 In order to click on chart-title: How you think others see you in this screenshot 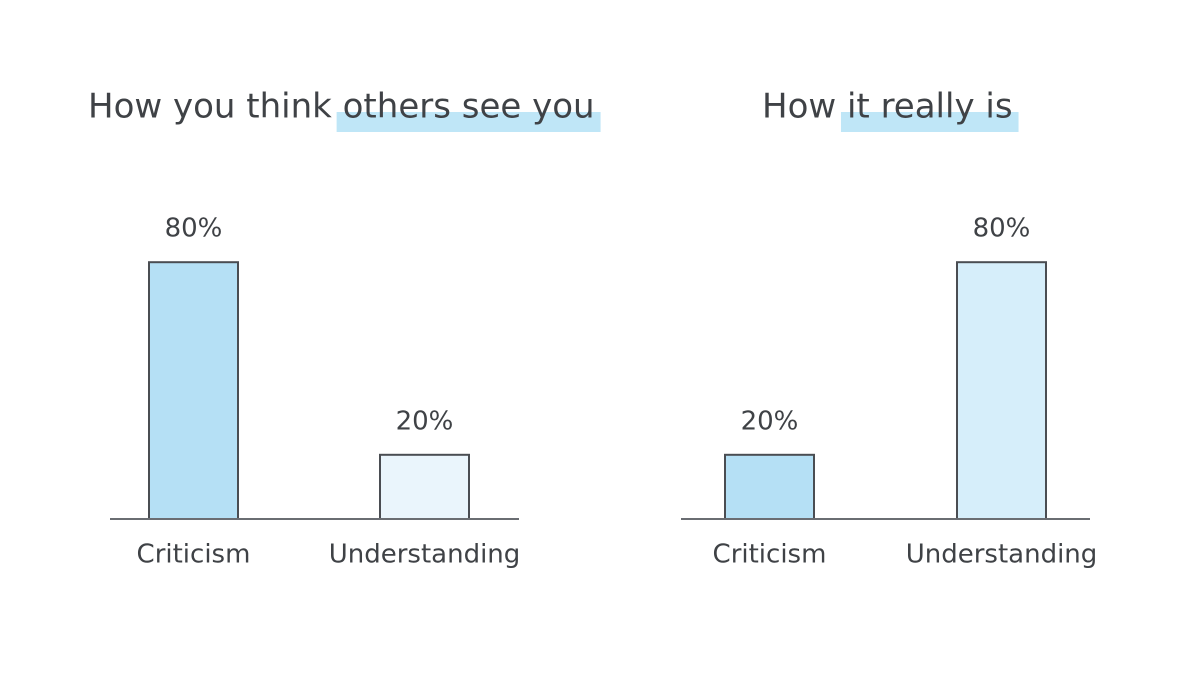, I will do `click(341, 107)`.